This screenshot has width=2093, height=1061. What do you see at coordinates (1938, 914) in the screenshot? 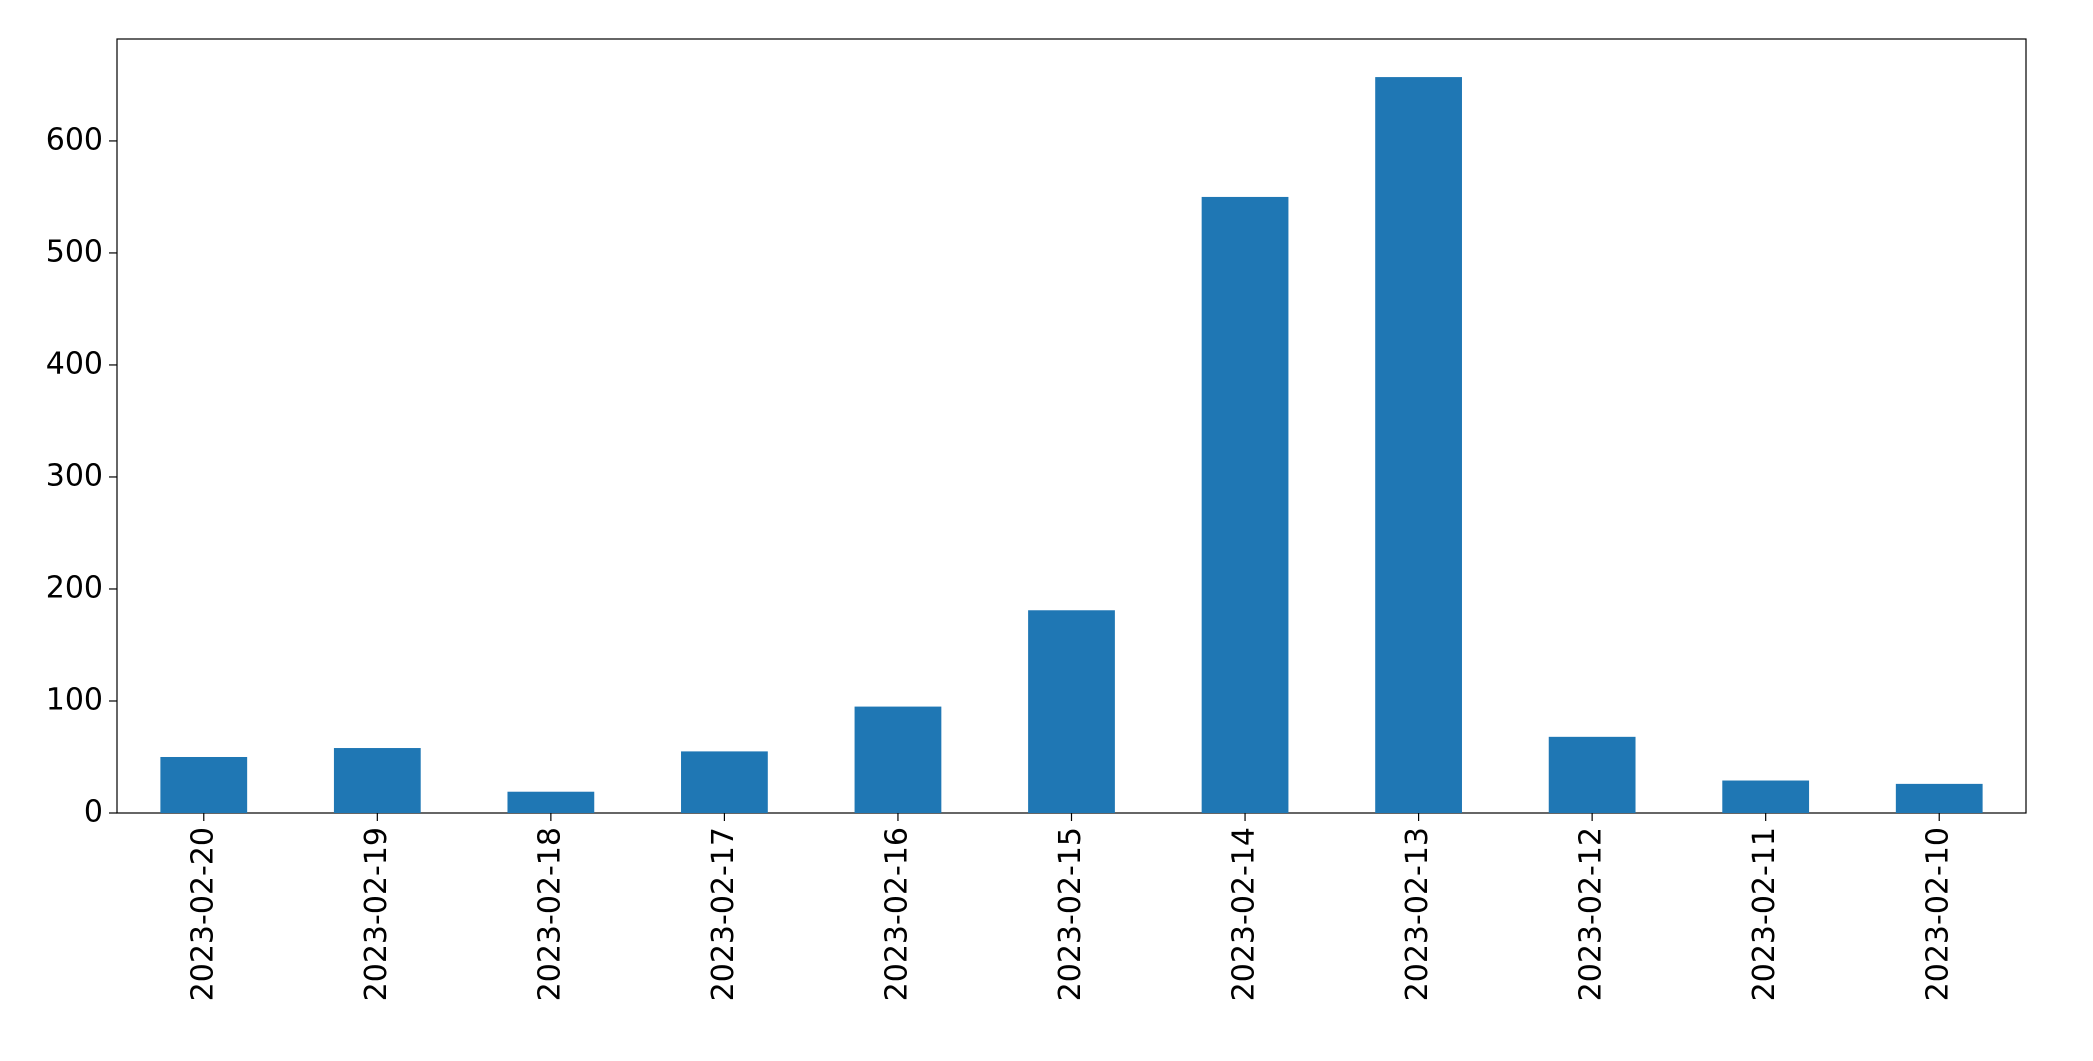
I see `x-tick-label: 2023-02-10` at bounding box center [1938, 914].